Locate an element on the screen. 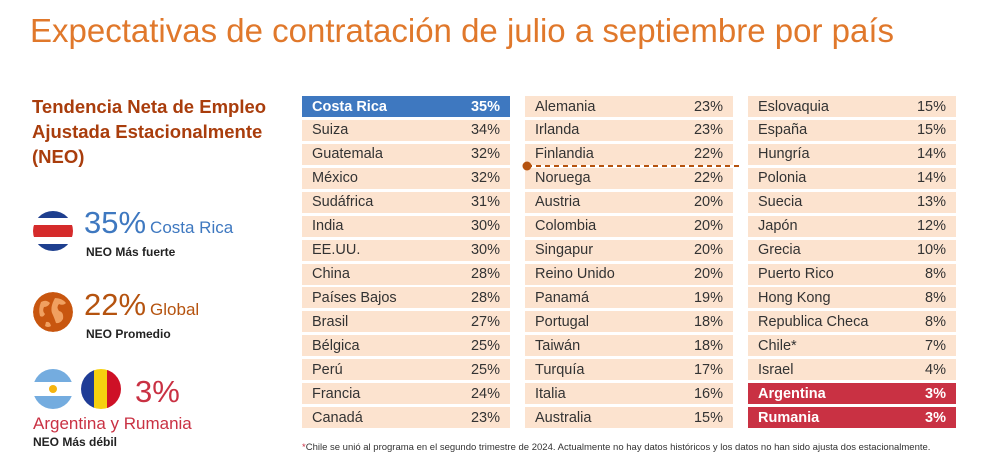 This screenshot has width=1000, height=472. table-row: Argentina 3% is located at coordinates (852, 394).